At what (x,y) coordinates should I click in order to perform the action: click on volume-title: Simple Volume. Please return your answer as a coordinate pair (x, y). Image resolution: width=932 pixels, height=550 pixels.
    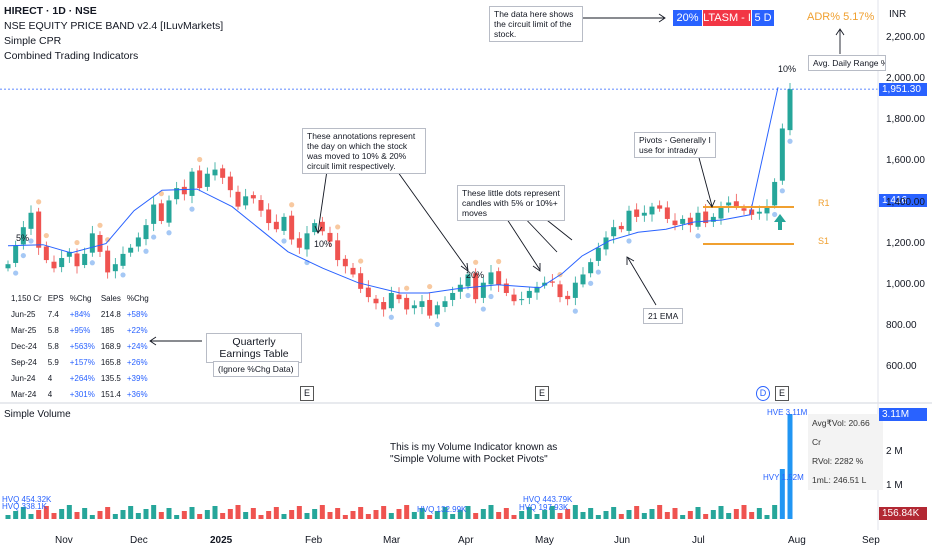
    Looking at the image, I should click on (37, 414).